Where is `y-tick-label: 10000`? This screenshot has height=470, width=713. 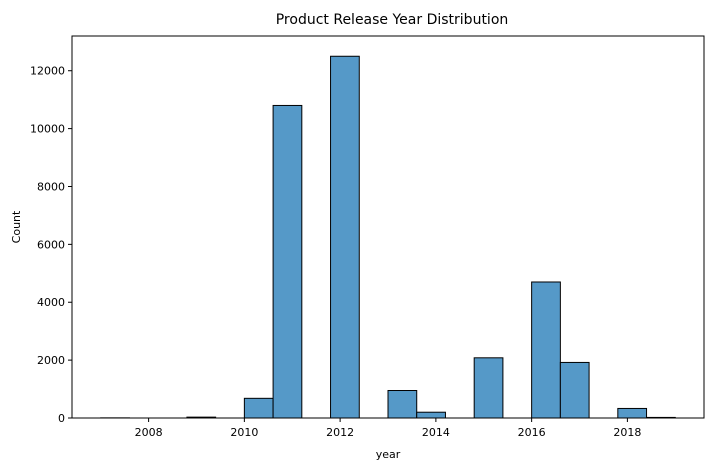 y-tick-label: 10000 is located at coordinates (47, 129).